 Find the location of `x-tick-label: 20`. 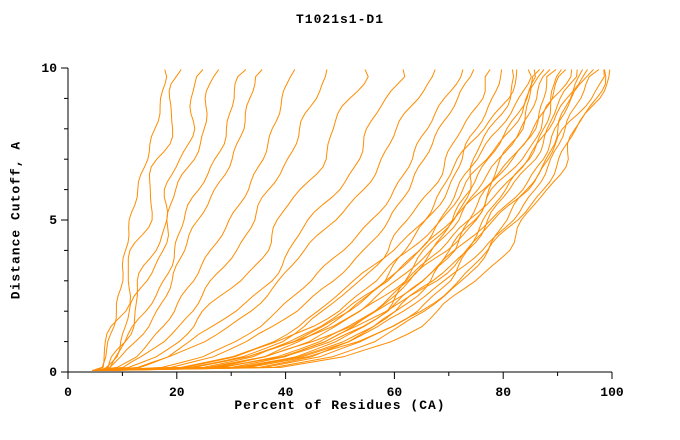

x-tick-label: 20 is located at coordinates (177, 392).